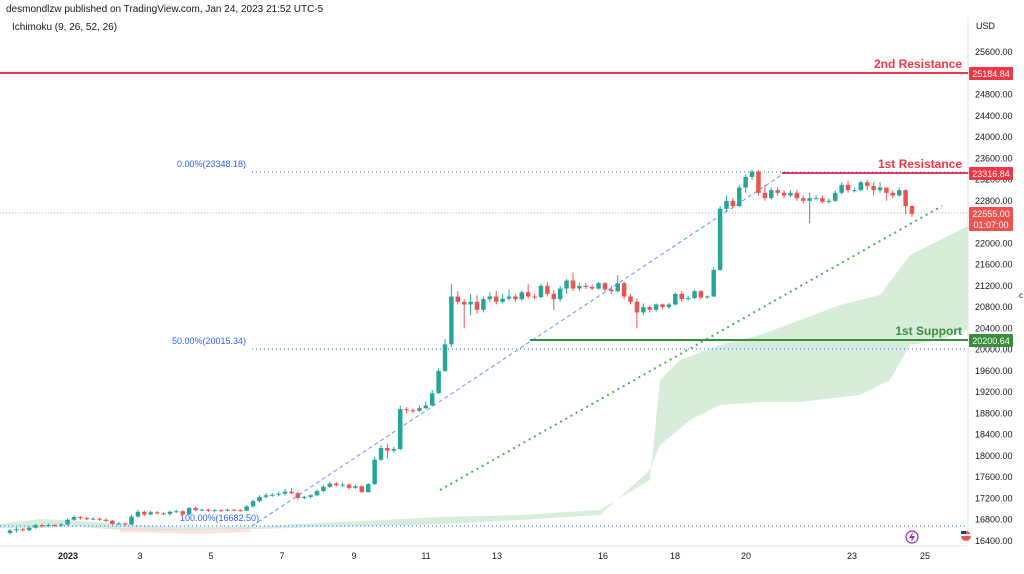 This screenshot has width=1024, height=574. I want to click on indicator-legend: Ichimoku (9, 26, 52, 26), so click(65, 27).